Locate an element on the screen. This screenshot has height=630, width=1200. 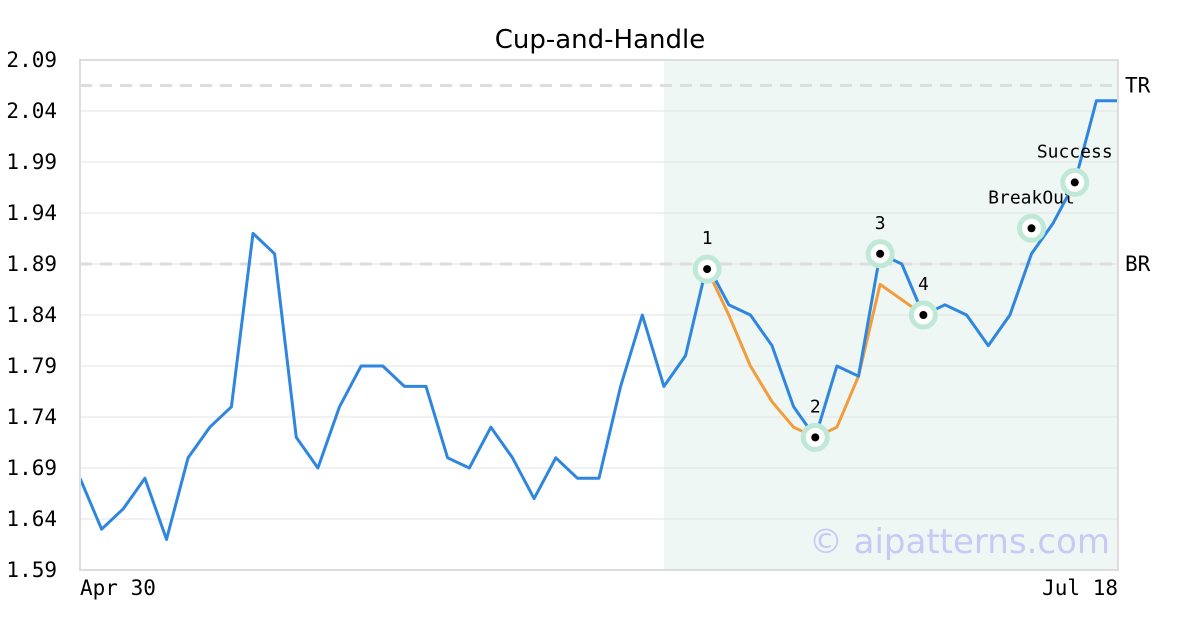
y-tick-label: 1.89 is located at coordinates (31, 264).